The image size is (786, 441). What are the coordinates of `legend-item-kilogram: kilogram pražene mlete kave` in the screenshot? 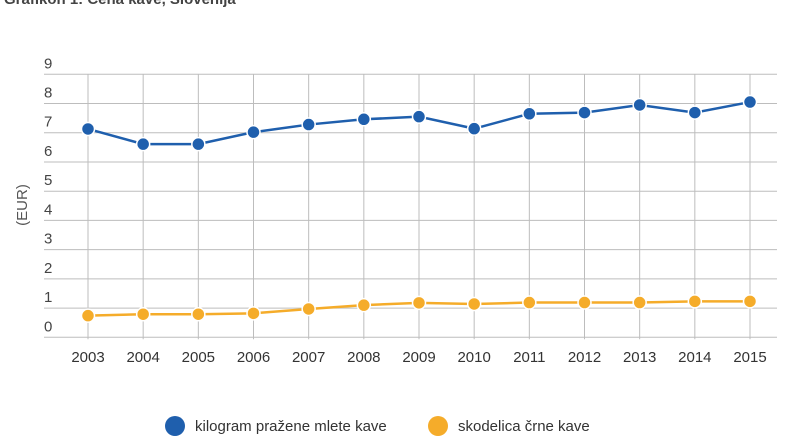 It's located at (276, 426).